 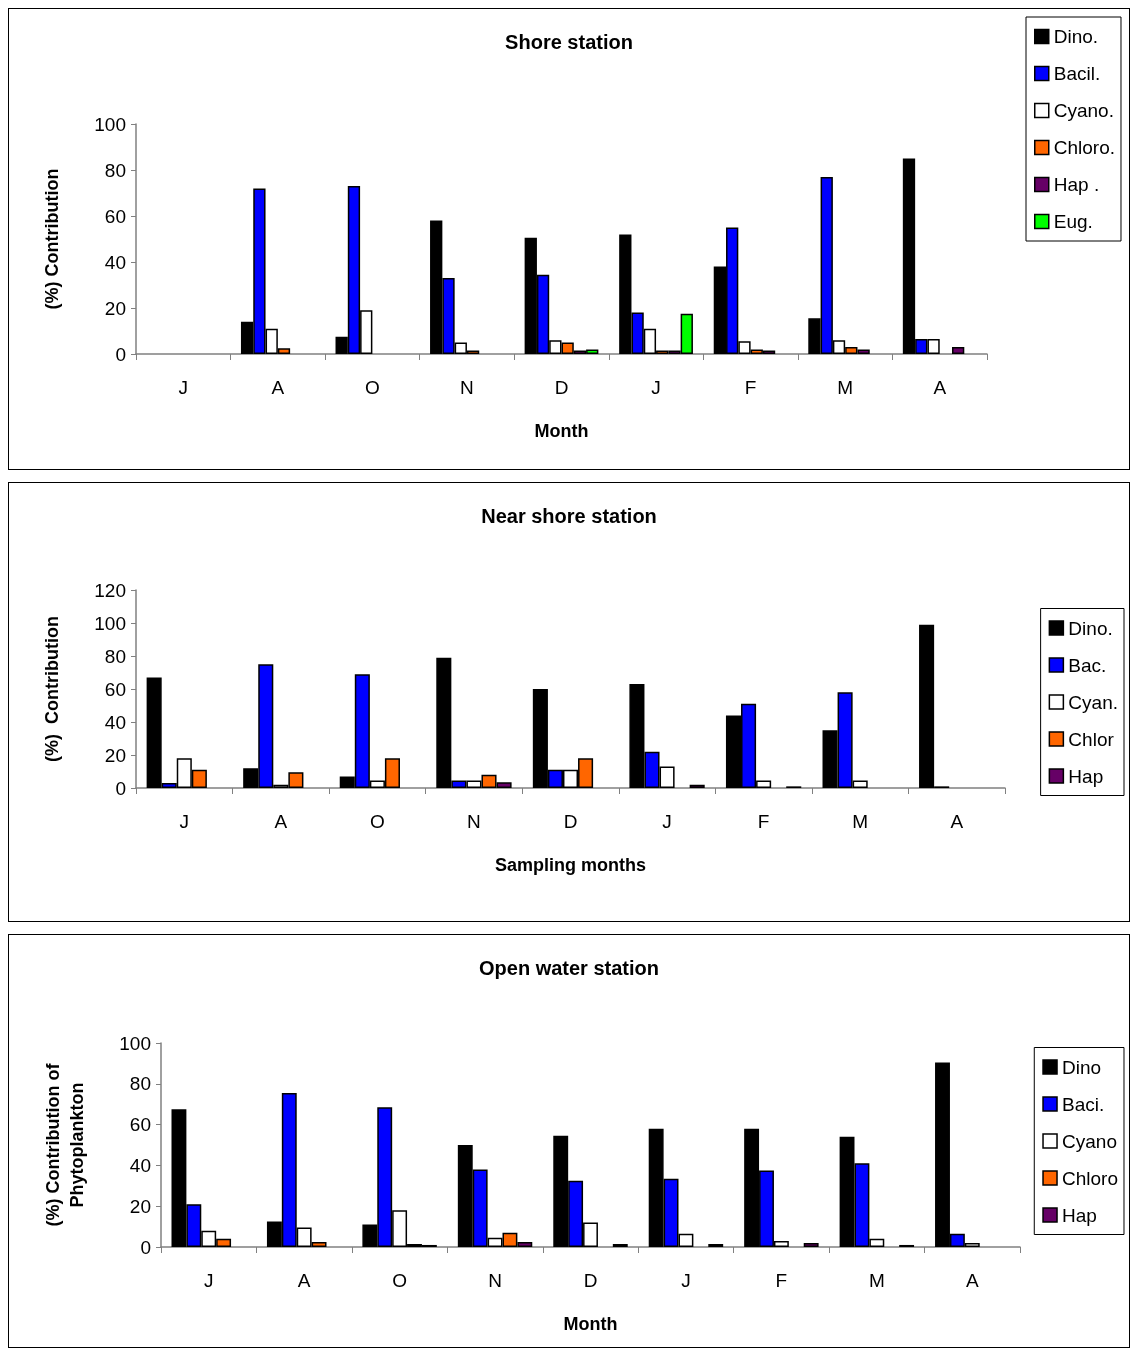 I want to click on chart-title: Shore station, so click(x=569, y=42).